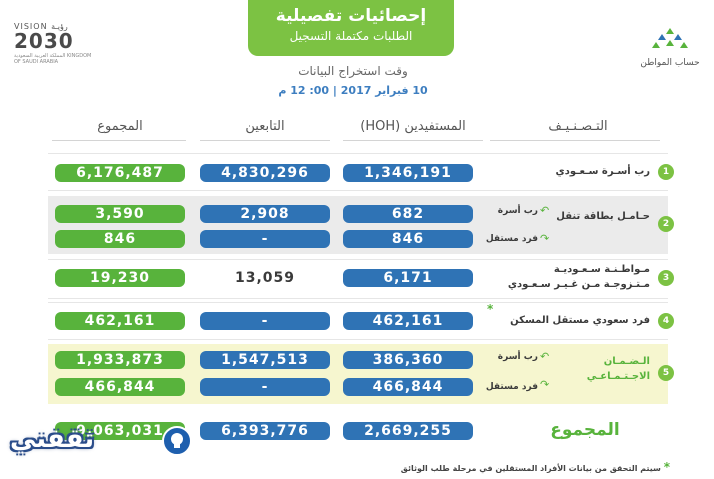  What do you see at coordinates (52, 439) in the screenshot?
I see `watermark-text: ثقفني` at bounding box center [52, 439].